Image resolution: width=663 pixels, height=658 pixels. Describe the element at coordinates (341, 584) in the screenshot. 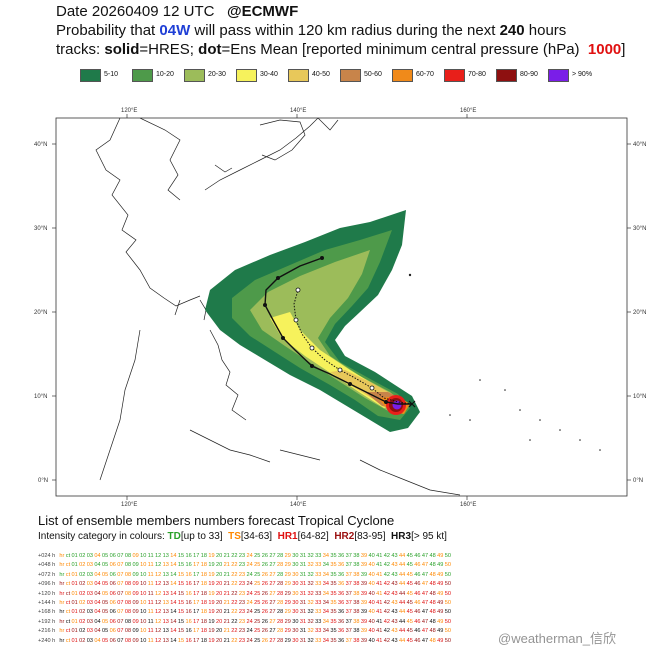

I see `member-number: 36` at that location.